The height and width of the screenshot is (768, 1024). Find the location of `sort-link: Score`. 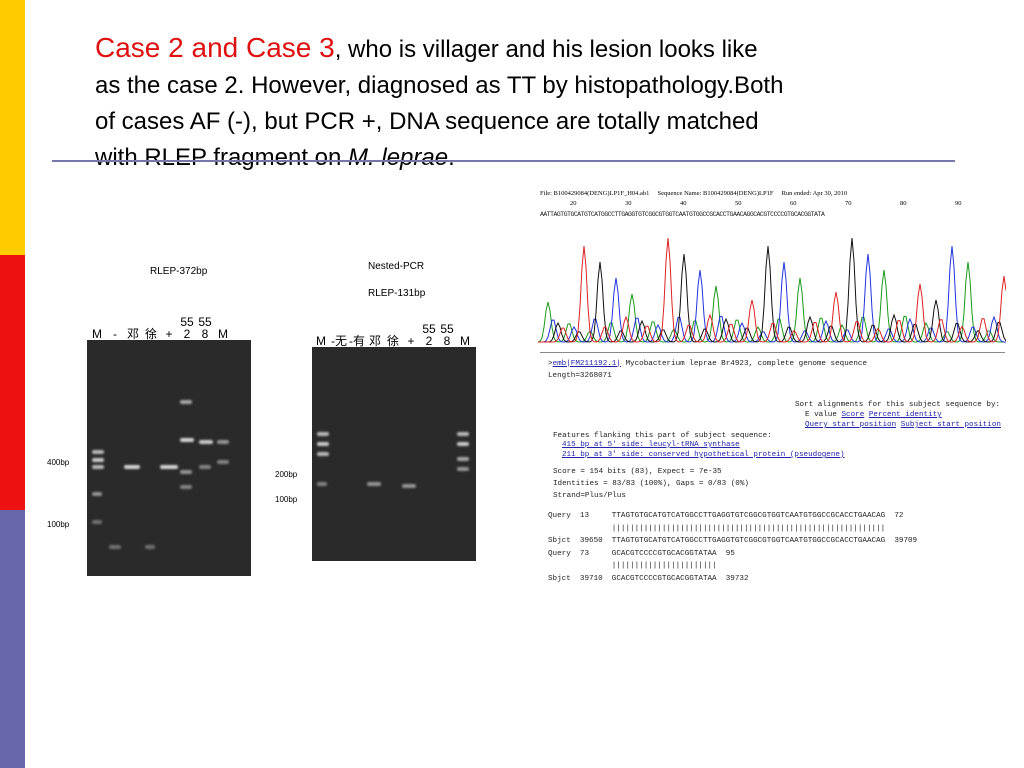

sort-link: Score is located at coordinates (853, 415).